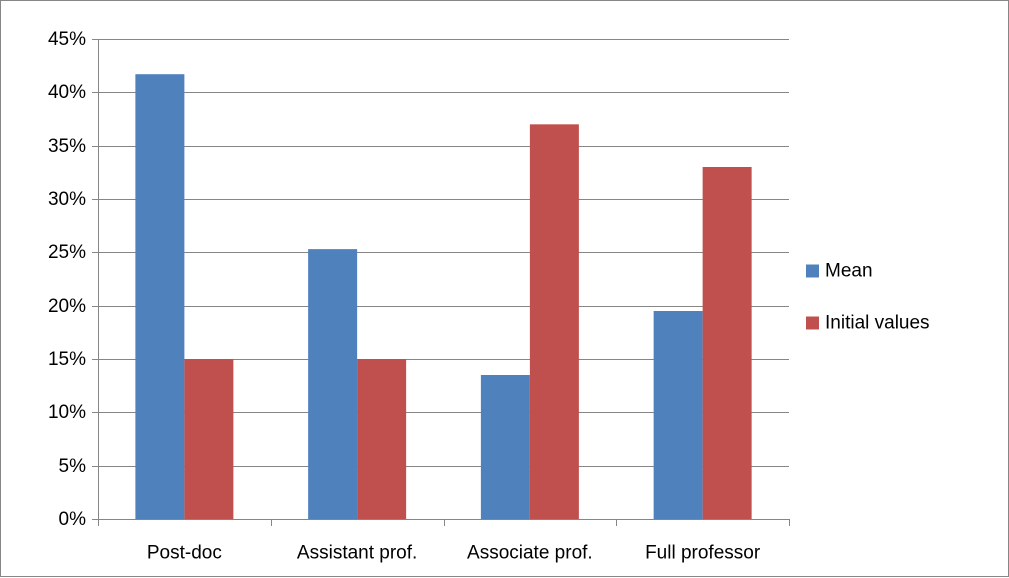 The image size is (1009, 578). What do you see at coordinates (67, 359) in the screenshot?
I see `y-tick-label: 15%` at bounding box center [67, 359].